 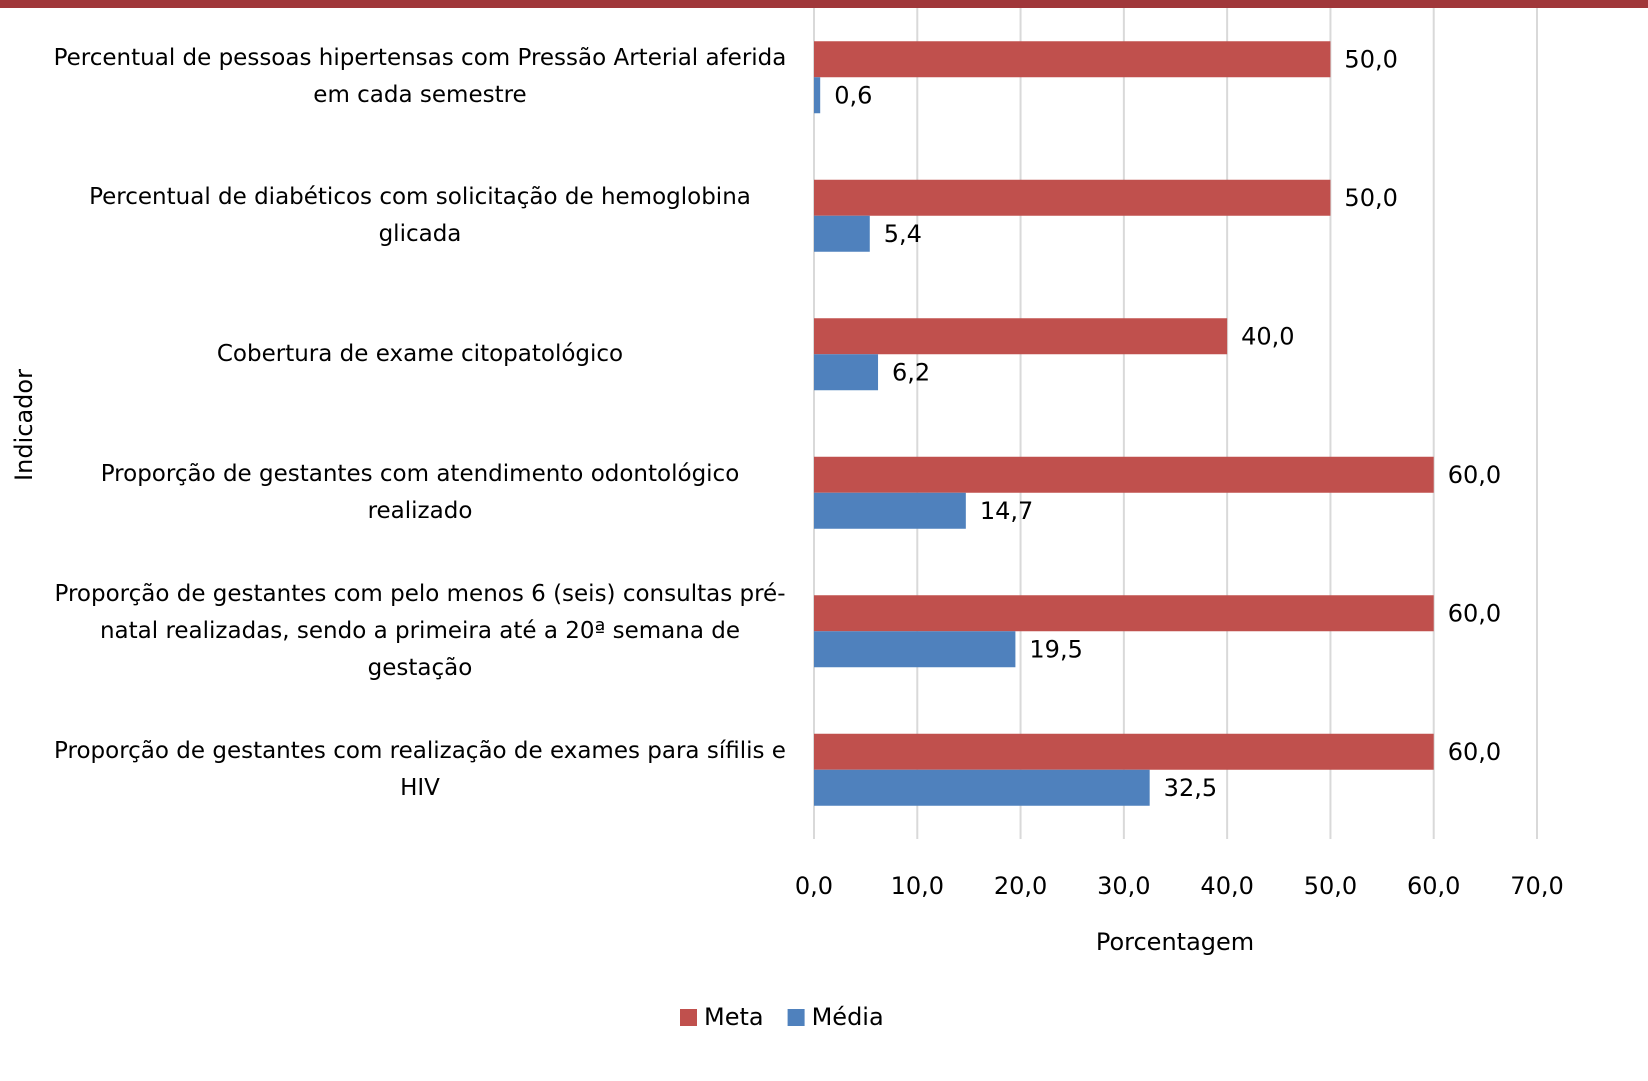 What do you see at coordinates (1267, 336) in the screenshot?
I see `data-label: 40,0` at bounding box center [1267, 336].